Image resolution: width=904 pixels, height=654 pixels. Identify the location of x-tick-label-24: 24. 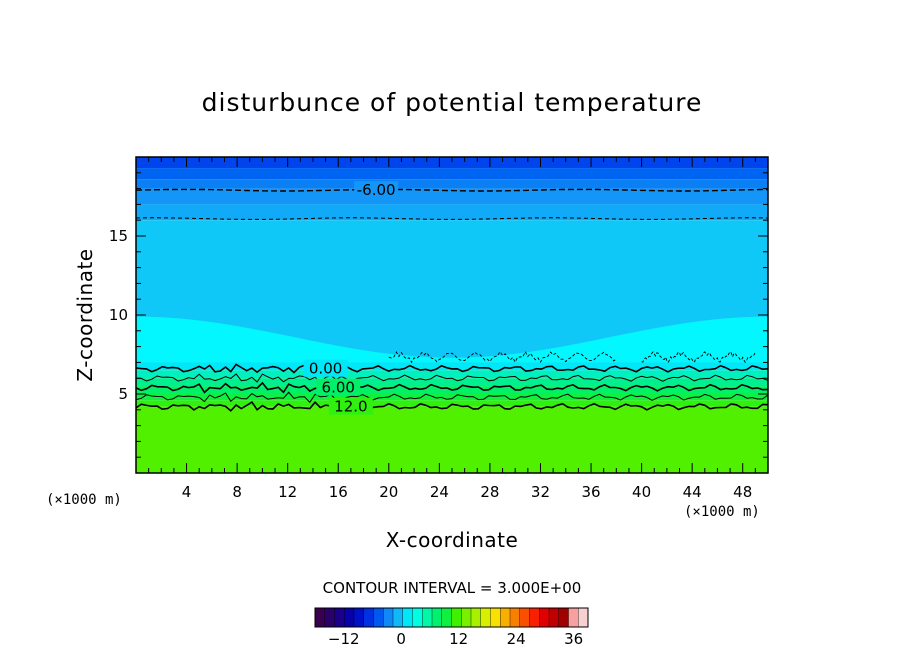
(439, 492).